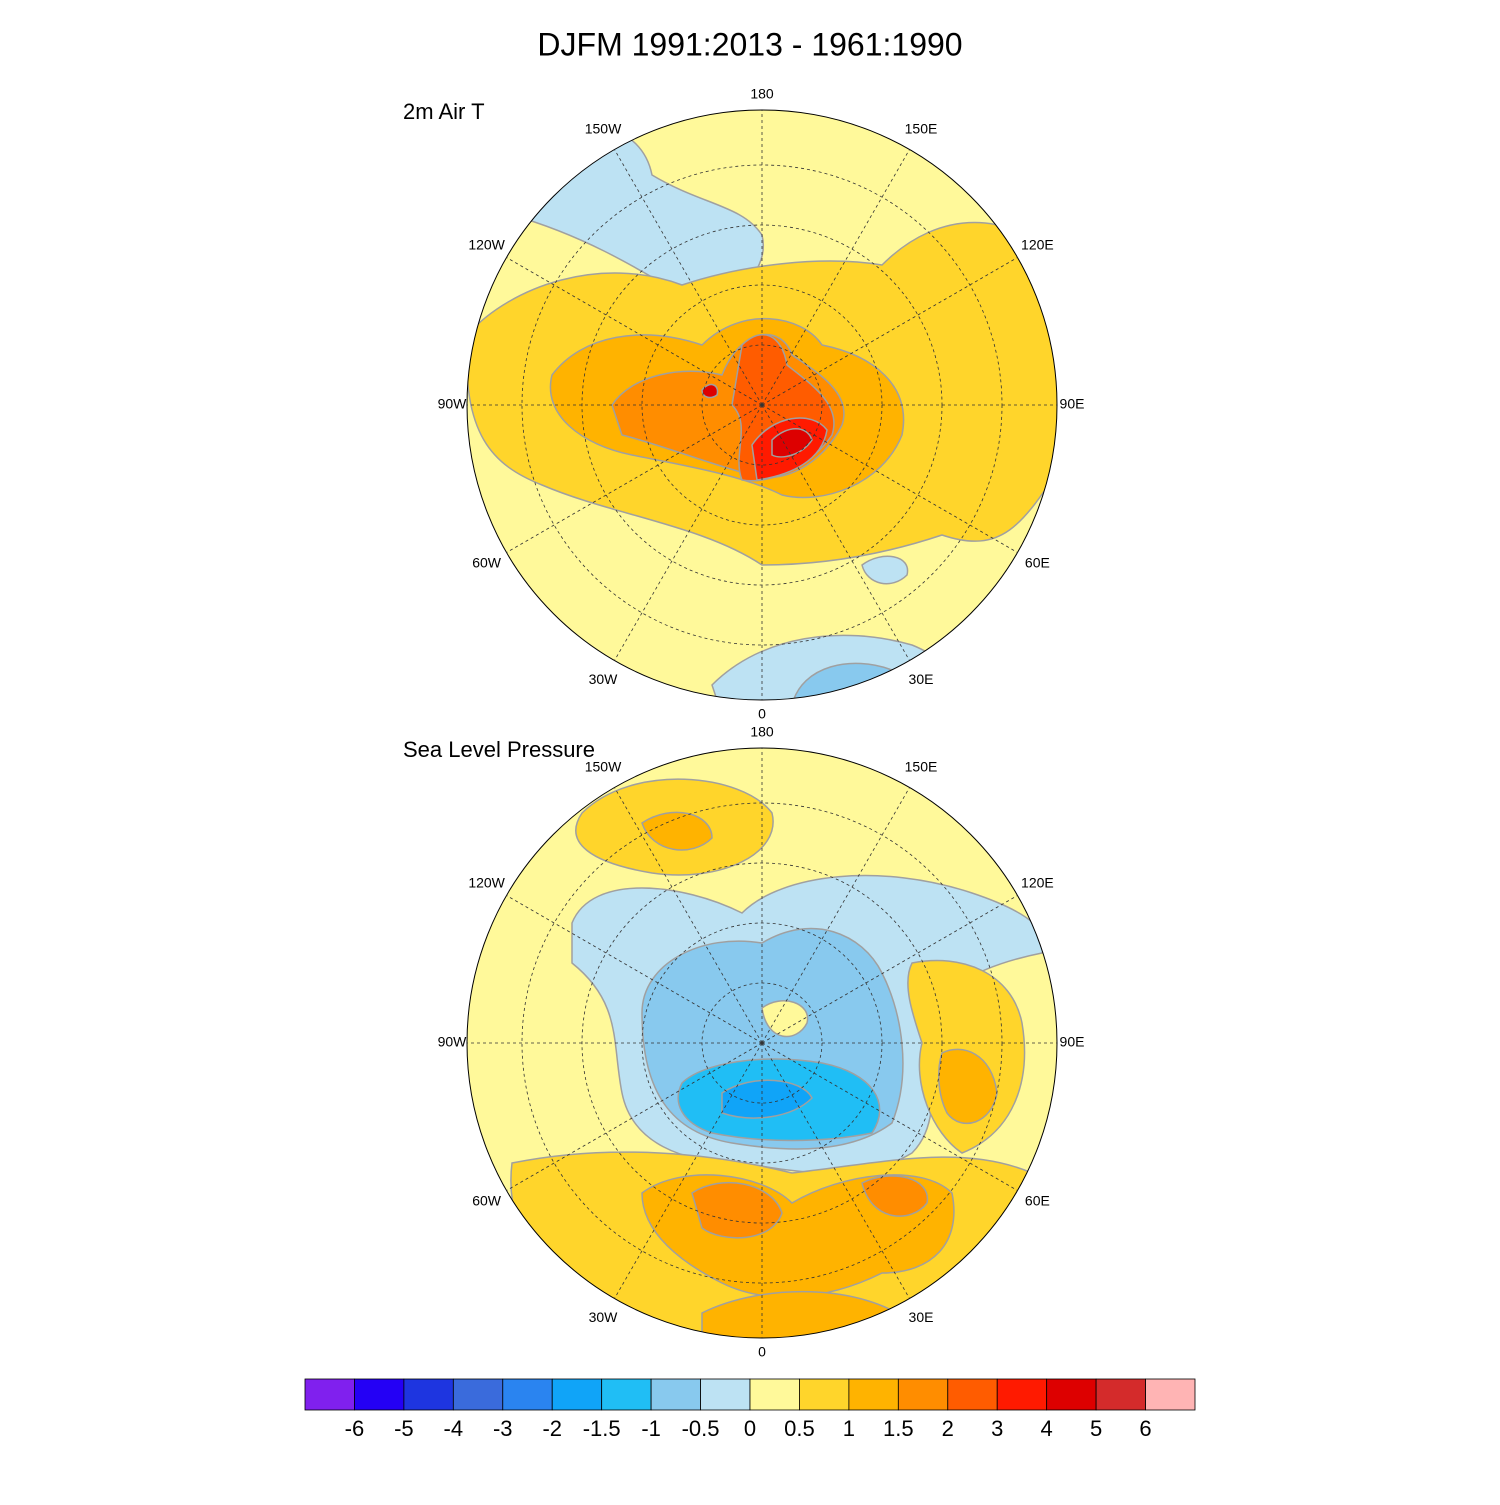 The width and height of the screenshot is (1500, 1505). Describe the element at coordinates (503, 1428) in the screenshot. I see `colorbar-label: -3` at that location.